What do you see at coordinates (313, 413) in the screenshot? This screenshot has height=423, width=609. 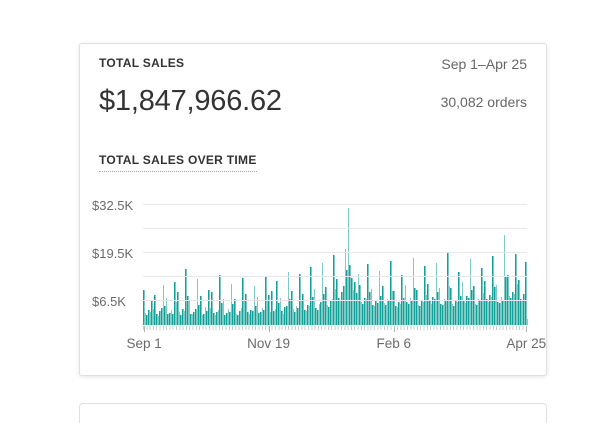 I see `next-card-top-edge` at bounding box center [313, 413].